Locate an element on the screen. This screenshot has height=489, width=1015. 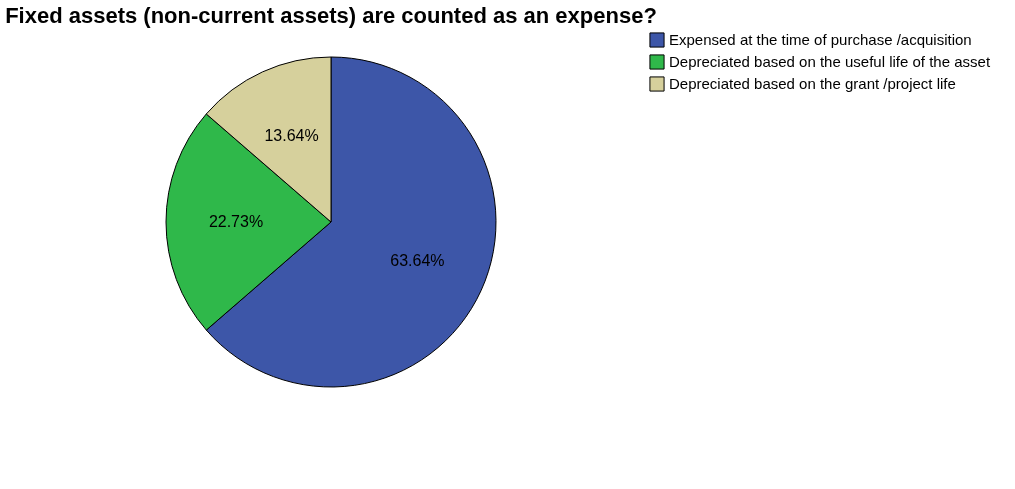
legend-label: Expensed at the time of purchase /acquisition is located at coordinates (820, 39).